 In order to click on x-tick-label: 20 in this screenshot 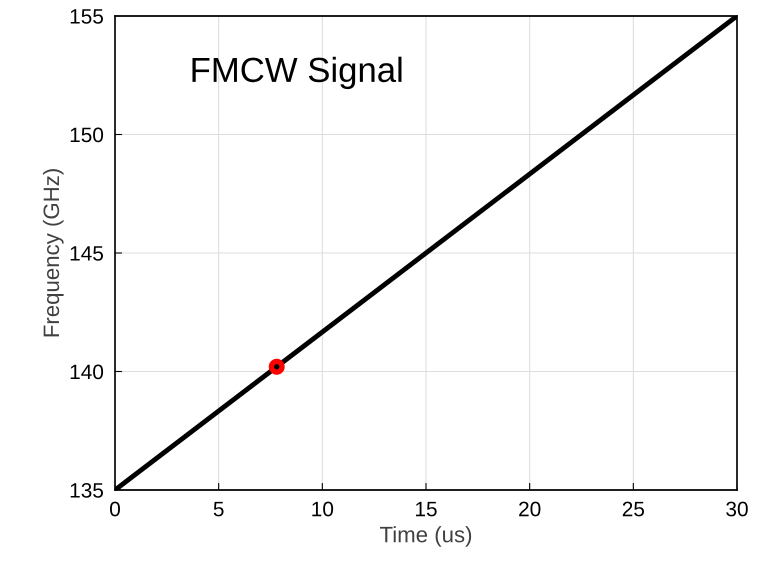, I will do `click(529, 509)`.